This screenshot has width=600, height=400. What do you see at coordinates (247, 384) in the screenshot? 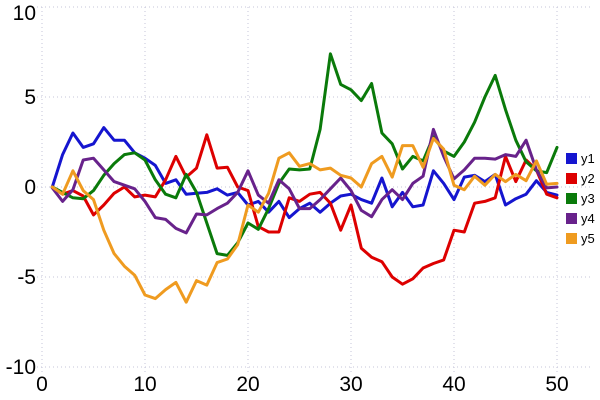
I see `x-tick-label: 20` at bounding box center [247, 384].